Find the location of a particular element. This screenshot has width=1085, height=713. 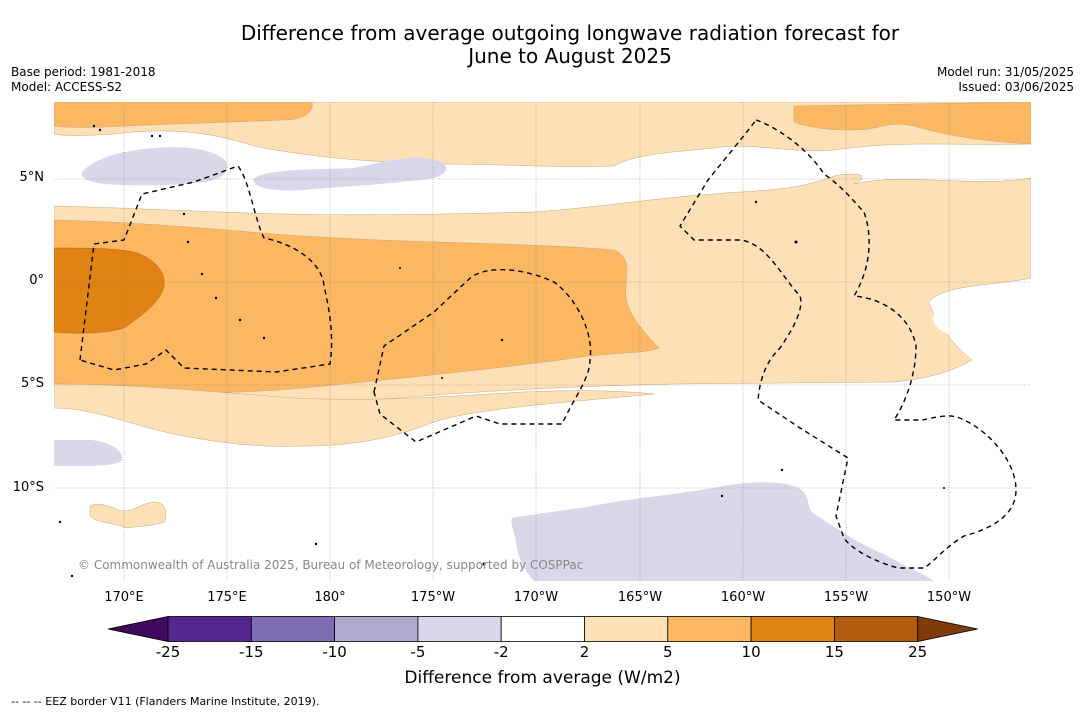

anomaly-region-equatorial-dark is located at coordinates (109, 290).